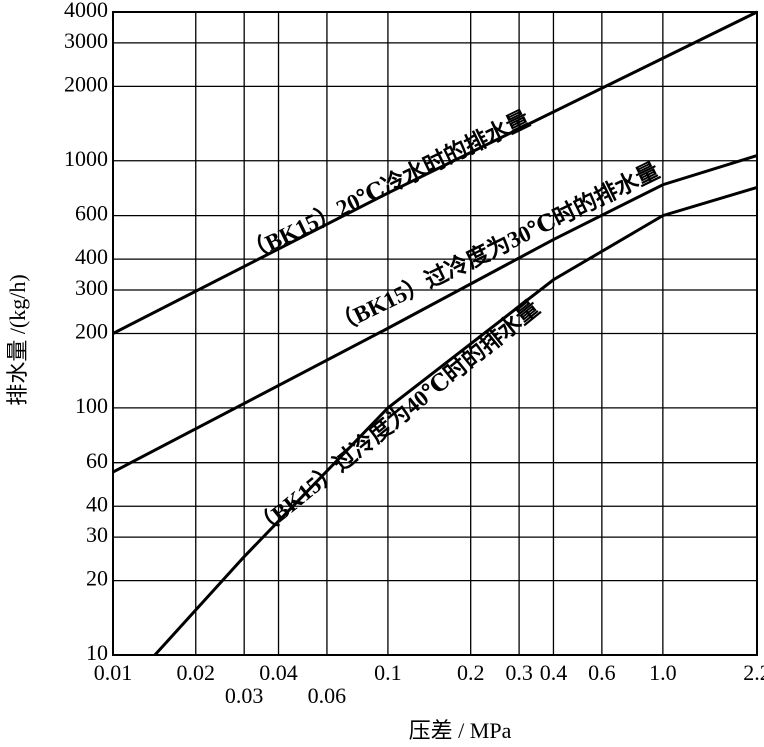 This screenshot has width=764, height=747. What do you see at coordinates (602, 672) in the screenshot?
I see `x-tick-label: 0.6` at bounding box center [602, 672].